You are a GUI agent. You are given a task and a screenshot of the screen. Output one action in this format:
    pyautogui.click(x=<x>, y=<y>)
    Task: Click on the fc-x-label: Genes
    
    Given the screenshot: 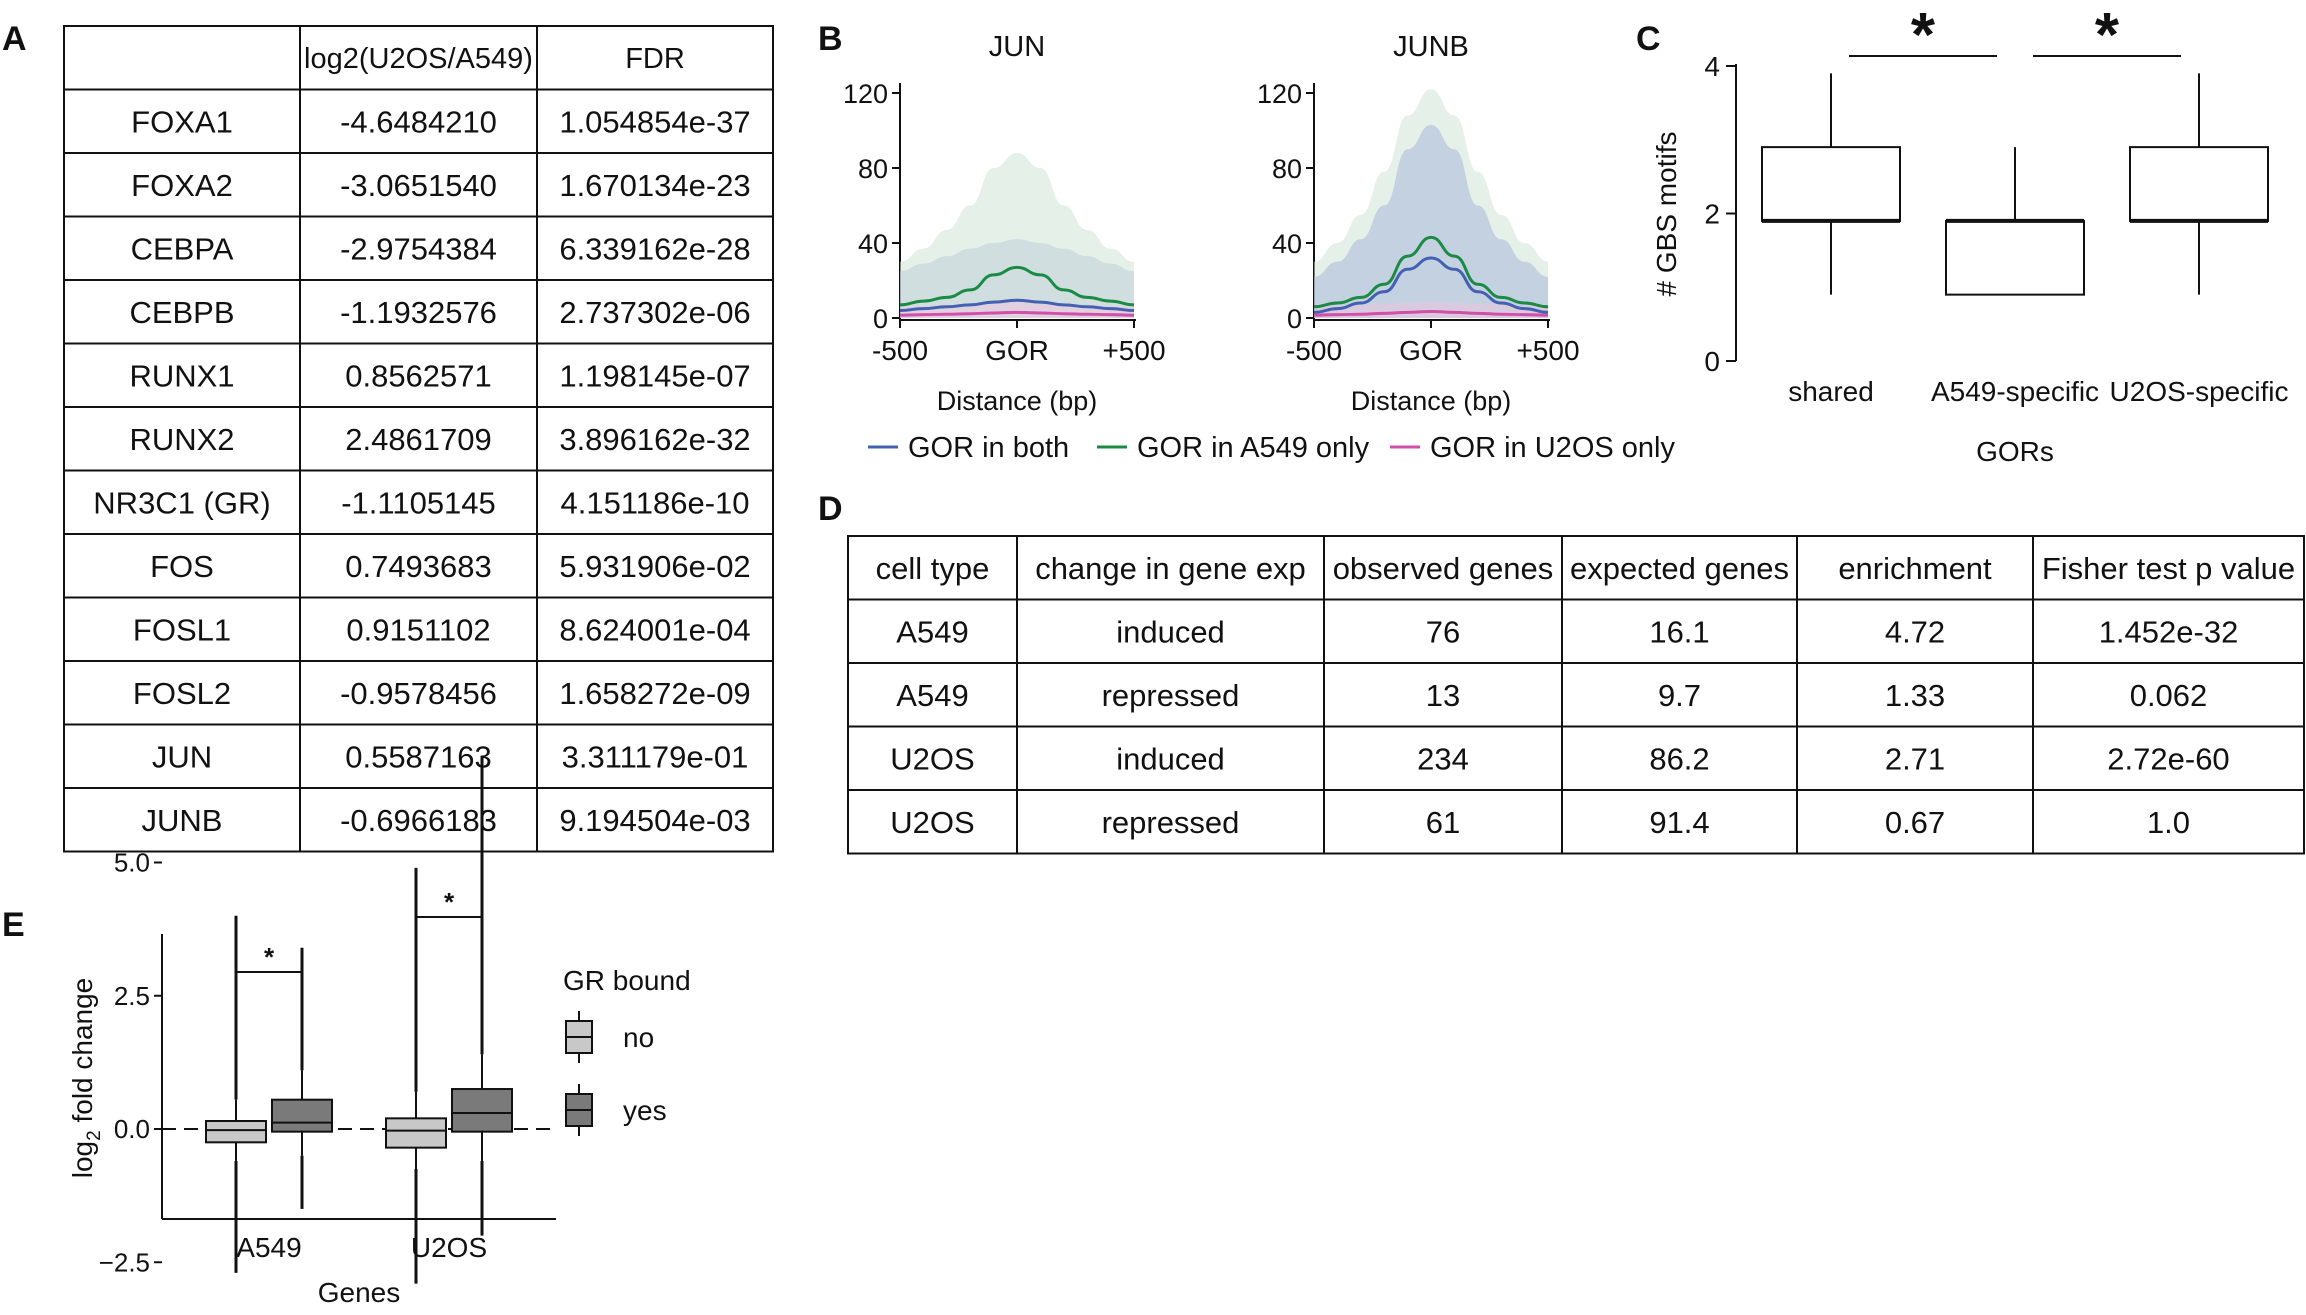 What is the action you would take?
    pyautogui.click(x=359, y=1292)
    